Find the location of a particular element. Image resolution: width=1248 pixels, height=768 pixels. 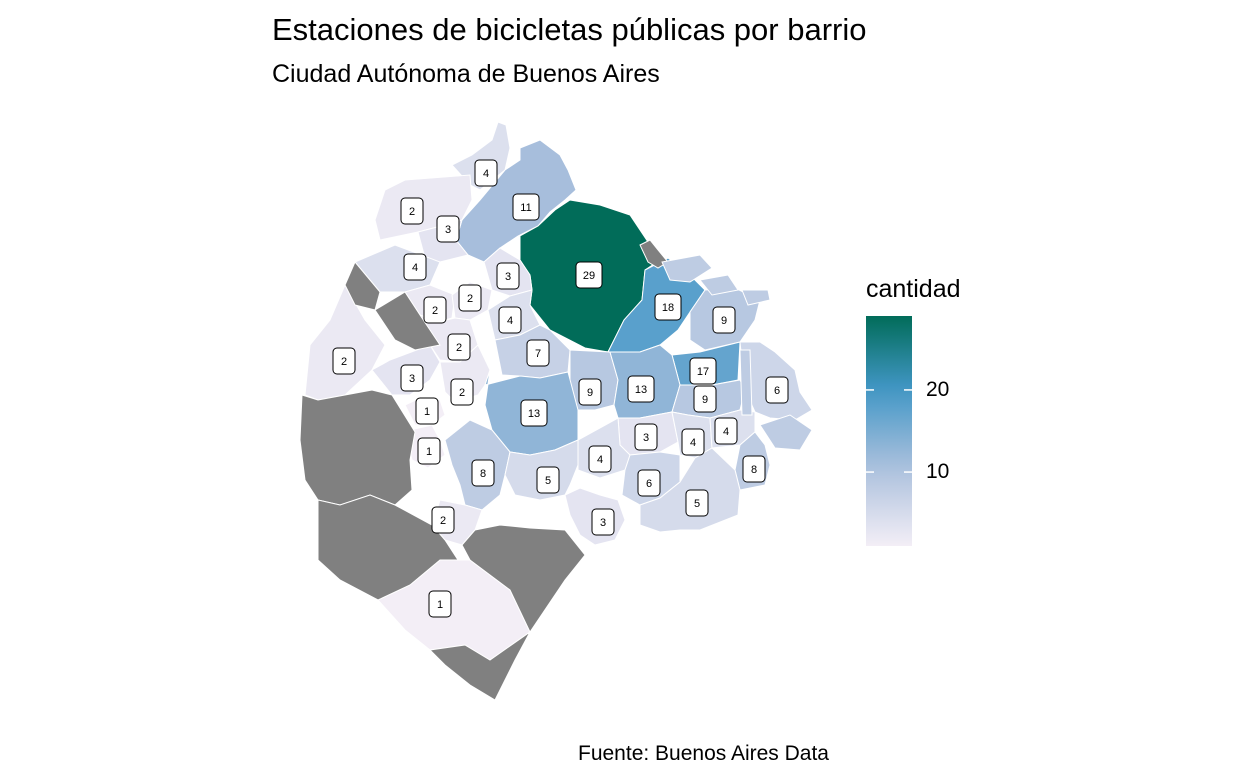

value-label: 7 is located at coordinates (538, 353).